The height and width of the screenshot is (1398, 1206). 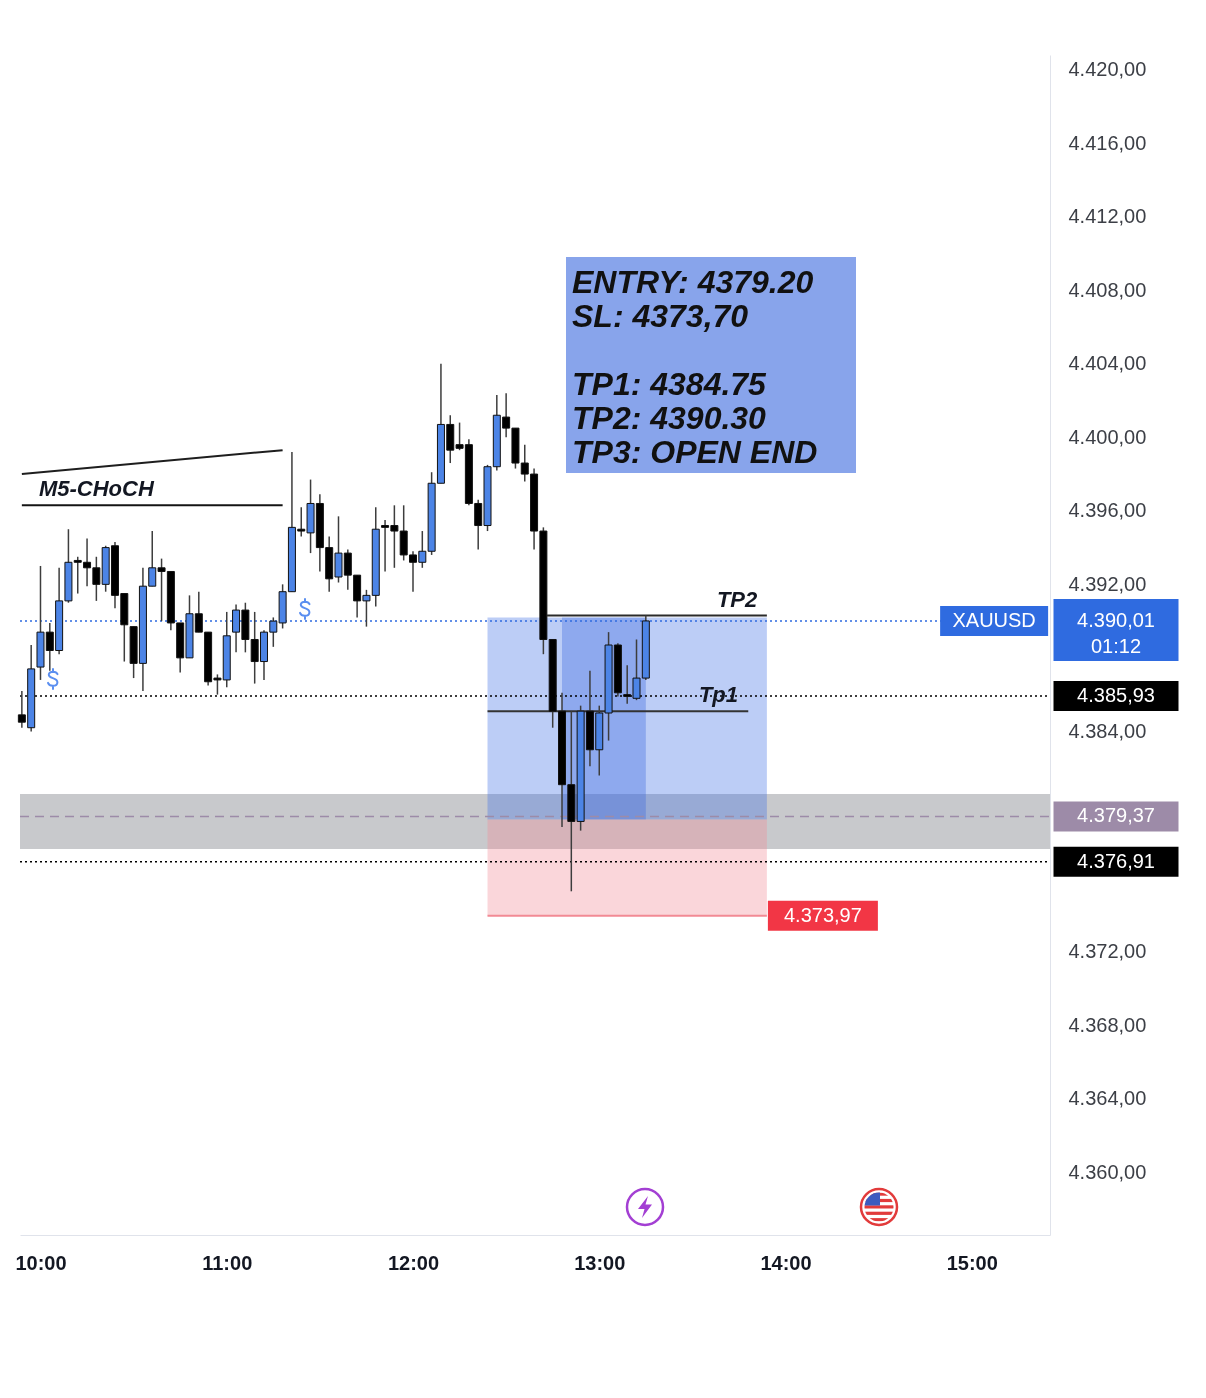 What do you see at coordinates (227, 1262) in the screenshot?
I see `x-tick-label: 11:00` at bounding box center [227, 1262].